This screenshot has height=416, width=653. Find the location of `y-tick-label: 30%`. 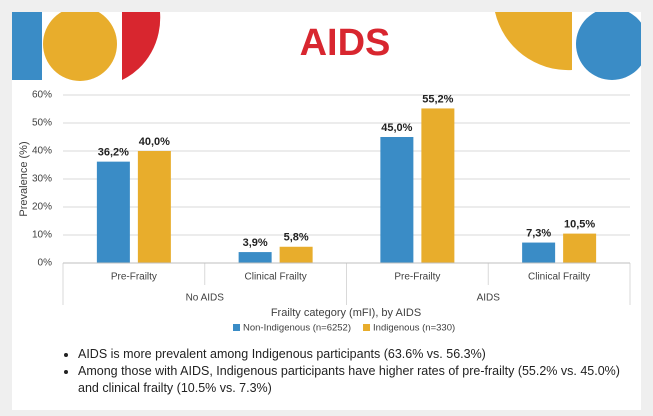

y-tick-label: 30% is located at coordinates (42, 179).